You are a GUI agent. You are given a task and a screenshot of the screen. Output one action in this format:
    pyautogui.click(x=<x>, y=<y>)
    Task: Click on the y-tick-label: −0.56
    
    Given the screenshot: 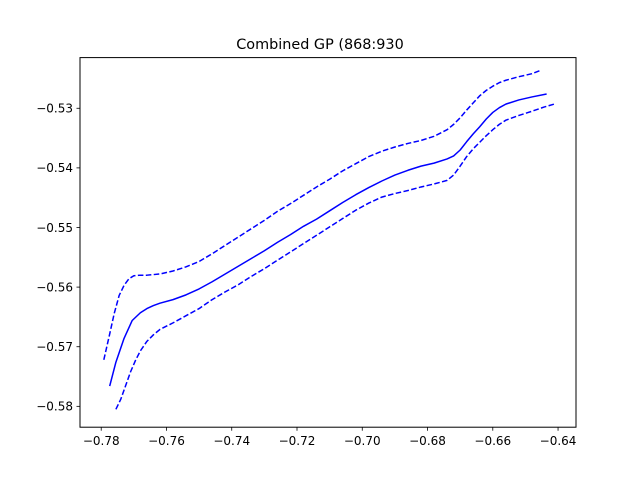 What is the action you would take?
    pyautogui.click(x=54, y=287)
    